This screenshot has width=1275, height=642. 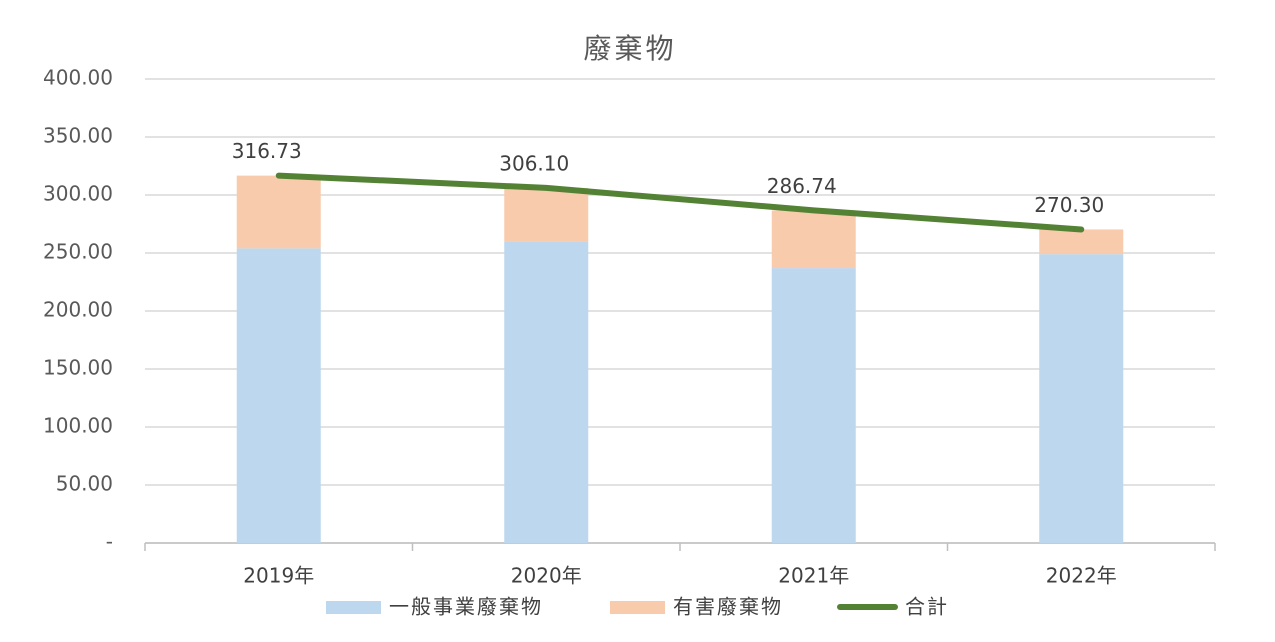 What do you see at coordinates (78, 252) in the screenshot?
I see `y-tick-label: 250.00` at bounding box center [78, 252].